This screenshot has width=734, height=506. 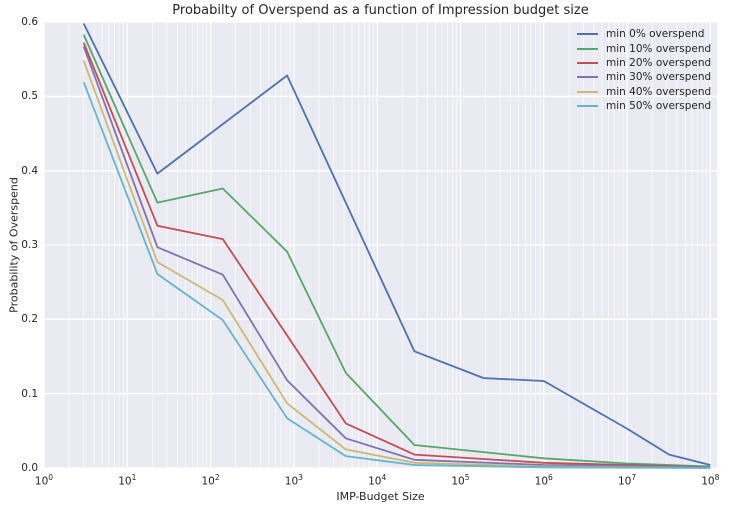 I want to click on legend-item-min-50-overspend: min 50% overspend, so click(x=644, y=106).